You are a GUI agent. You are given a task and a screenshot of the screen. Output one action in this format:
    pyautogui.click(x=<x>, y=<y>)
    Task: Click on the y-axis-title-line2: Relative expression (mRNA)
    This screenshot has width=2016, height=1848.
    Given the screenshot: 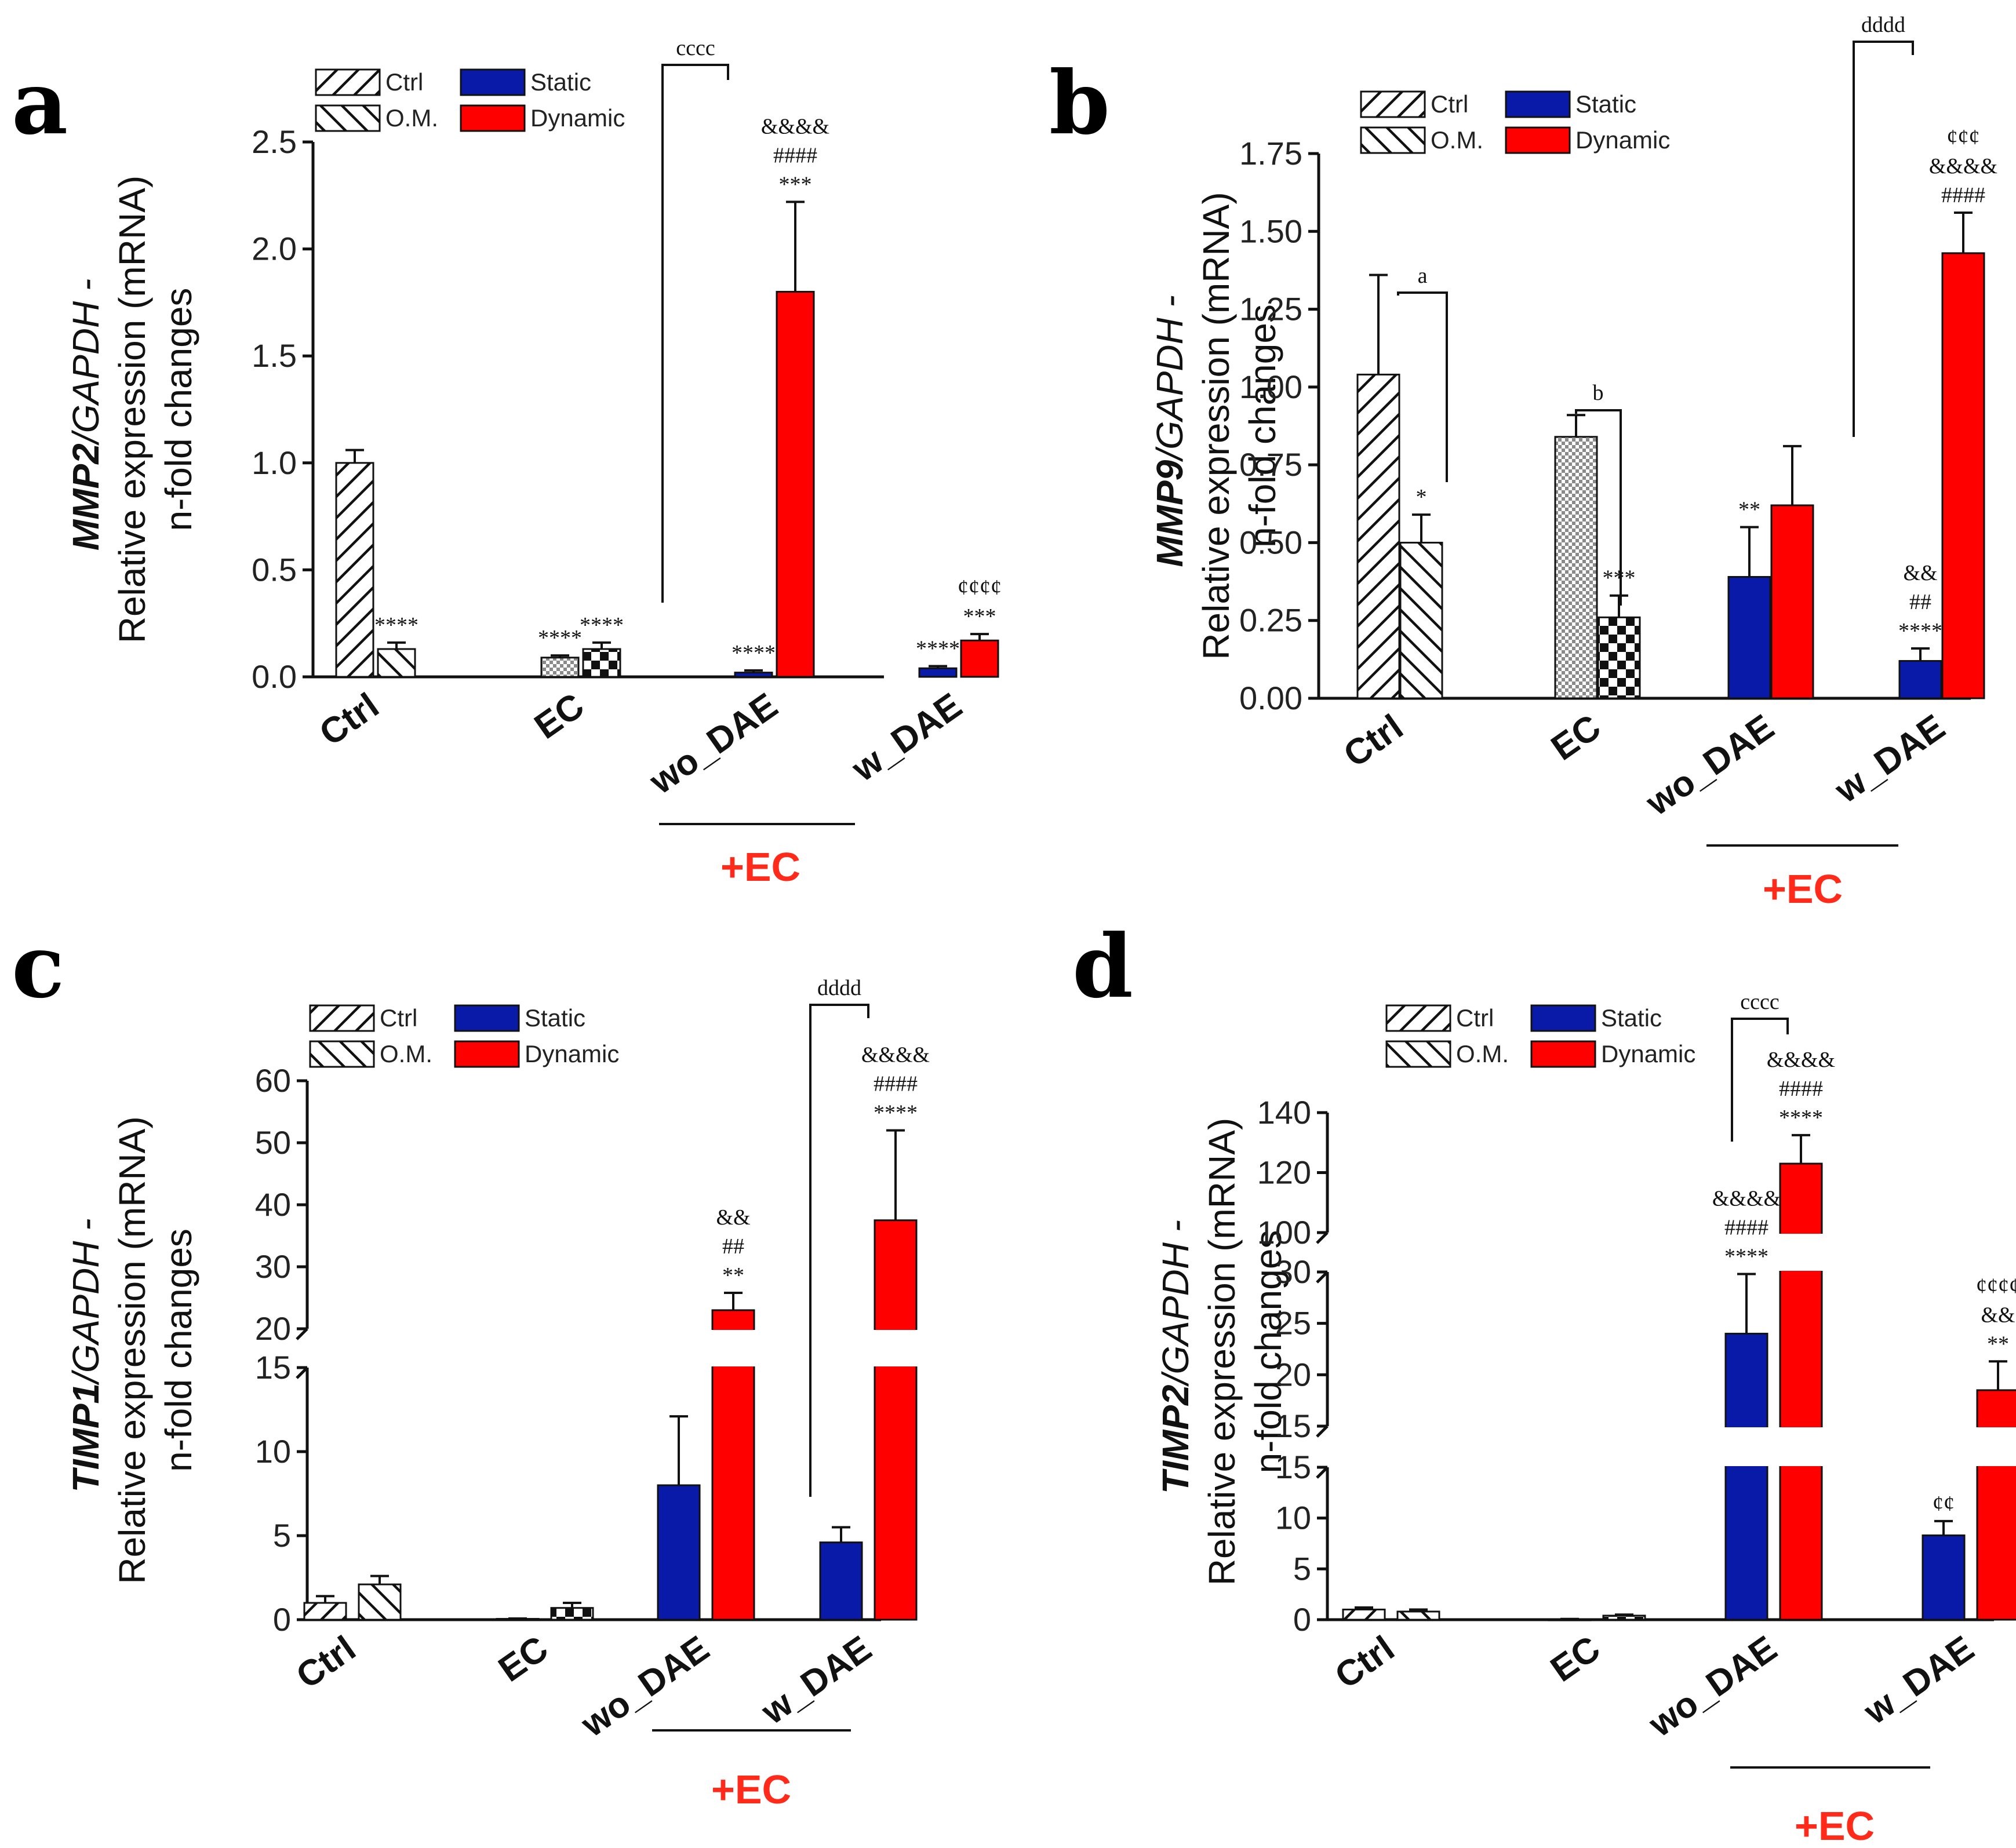 What is the action you would take?
    pyautogui.click(x=132, y=409)
    